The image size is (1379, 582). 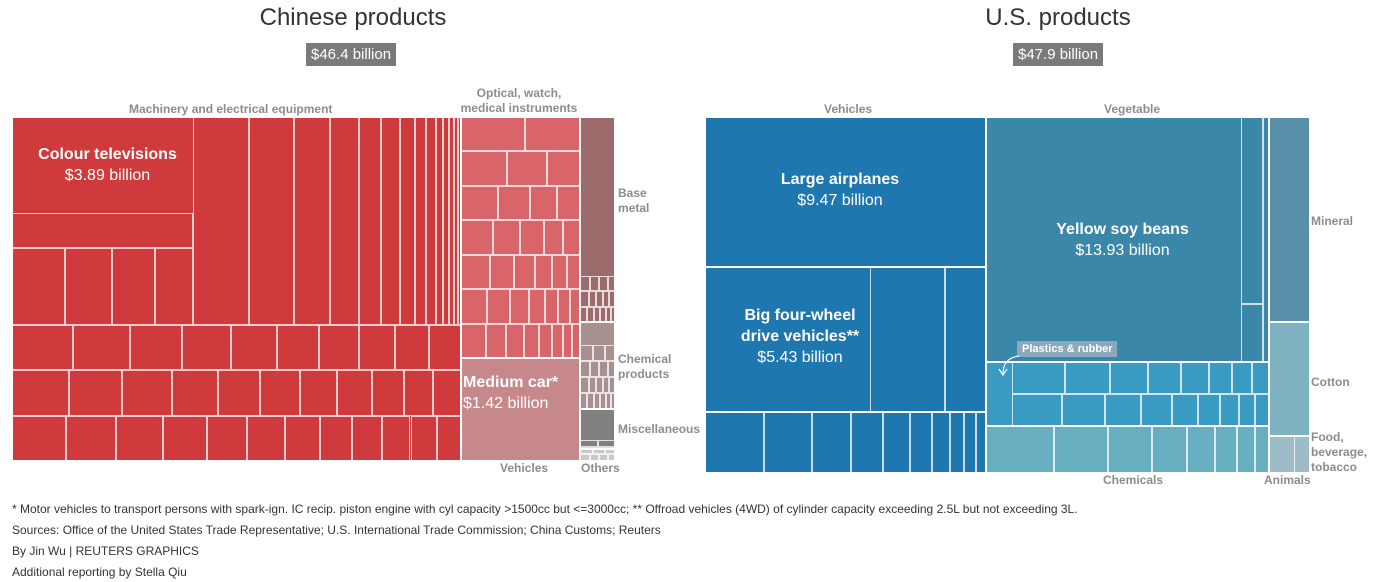 I want to click on byline: By Jin Wu | REUTERS GRAPHICS, so click(x=105, y=551).